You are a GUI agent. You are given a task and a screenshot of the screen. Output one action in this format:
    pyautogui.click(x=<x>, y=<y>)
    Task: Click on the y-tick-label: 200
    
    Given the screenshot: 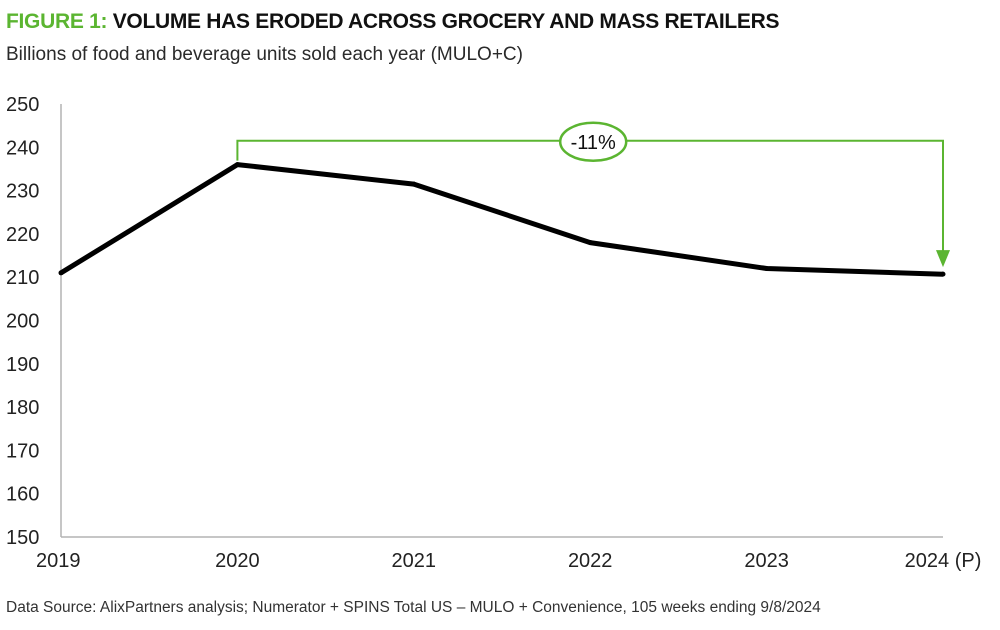 What is the action you would take?
    pyautogui.click(x=22, y=322)
    